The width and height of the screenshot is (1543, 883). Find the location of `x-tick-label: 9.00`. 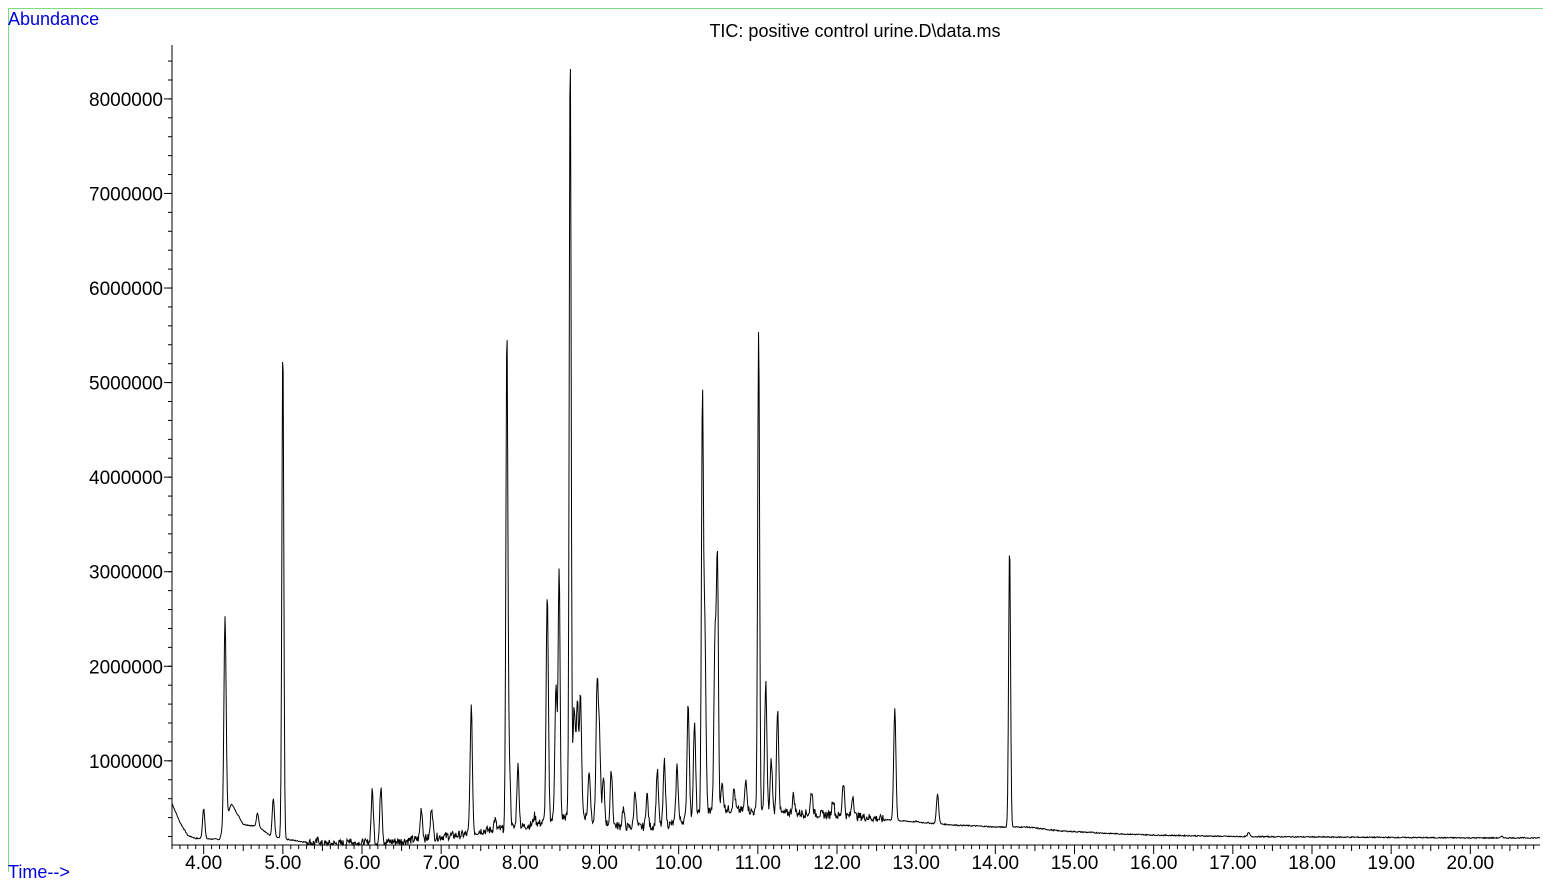

x-tick-label: 9.00 is located at coordinates (599, 862).